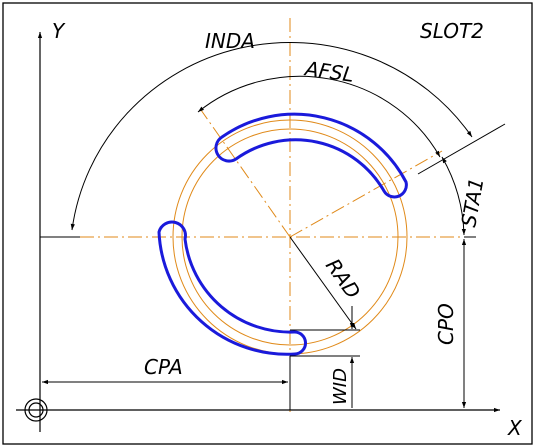  What do you see at coordinates (366, 194) in the screenshot?
I see `sta1-line` at bounding box center [366, 194].